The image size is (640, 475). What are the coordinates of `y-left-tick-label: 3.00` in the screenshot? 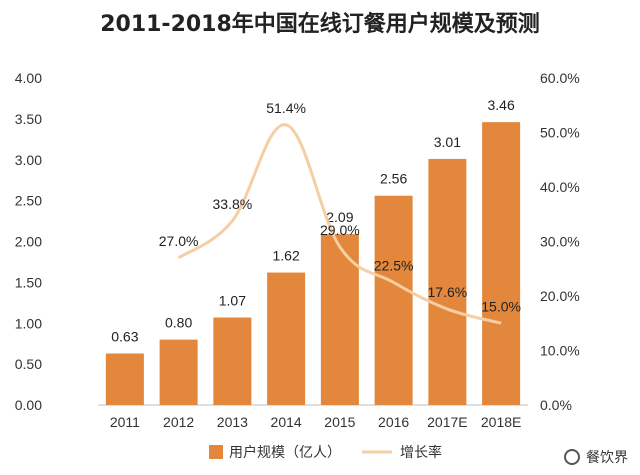 It's located at (28, 160).